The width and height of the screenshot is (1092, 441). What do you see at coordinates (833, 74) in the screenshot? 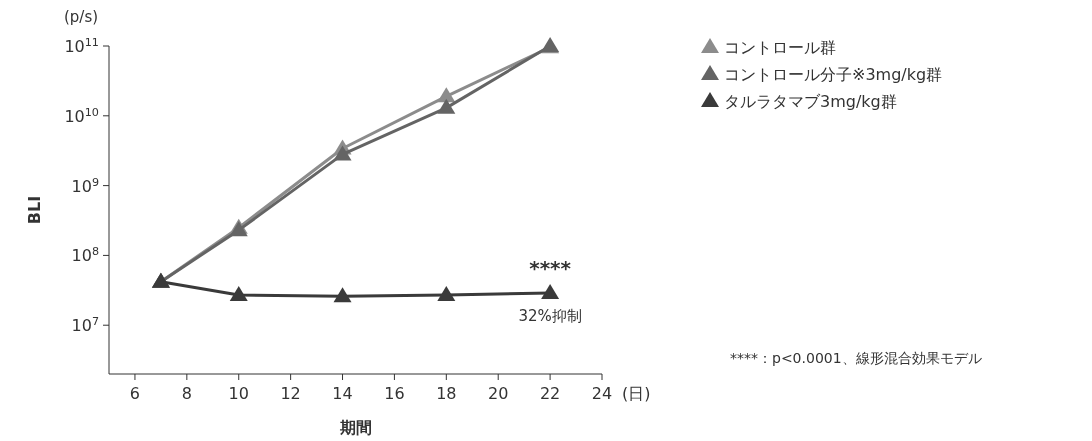
I see `legend-label: コントロール分子※3mg/kg群` at bounding box center [833, 74].